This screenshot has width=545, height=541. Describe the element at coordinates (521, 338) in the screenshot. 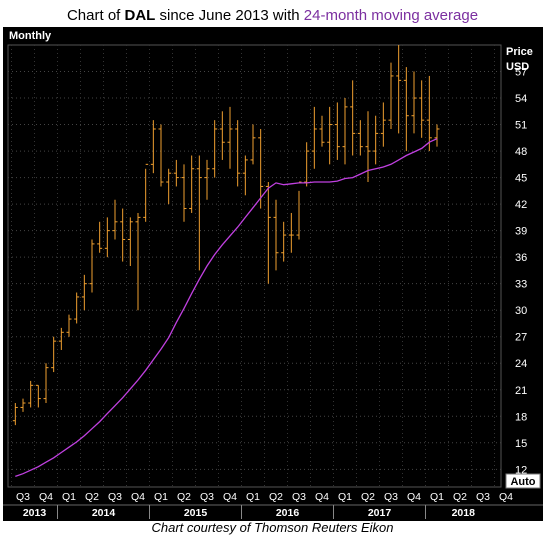

I see `y-tick-label: 27` at that location.